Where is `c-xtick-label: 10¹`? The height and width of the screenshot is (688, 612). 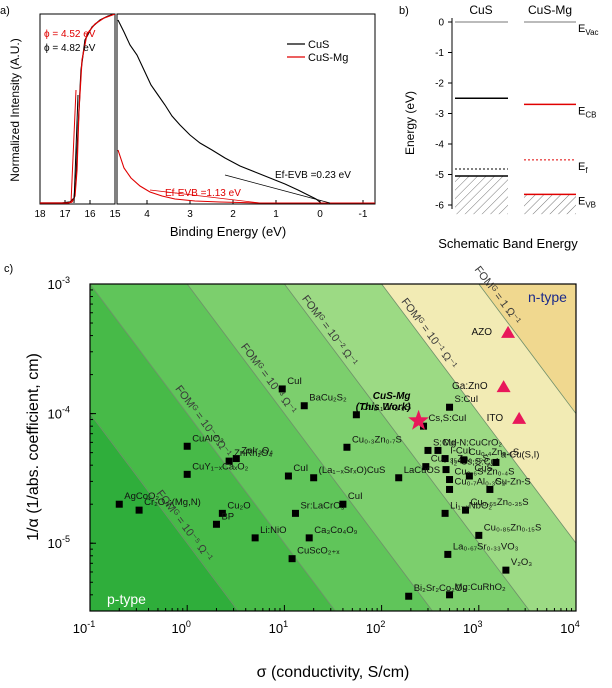 c-xtick-label: 10¹ is located at coordinates (278, 627).